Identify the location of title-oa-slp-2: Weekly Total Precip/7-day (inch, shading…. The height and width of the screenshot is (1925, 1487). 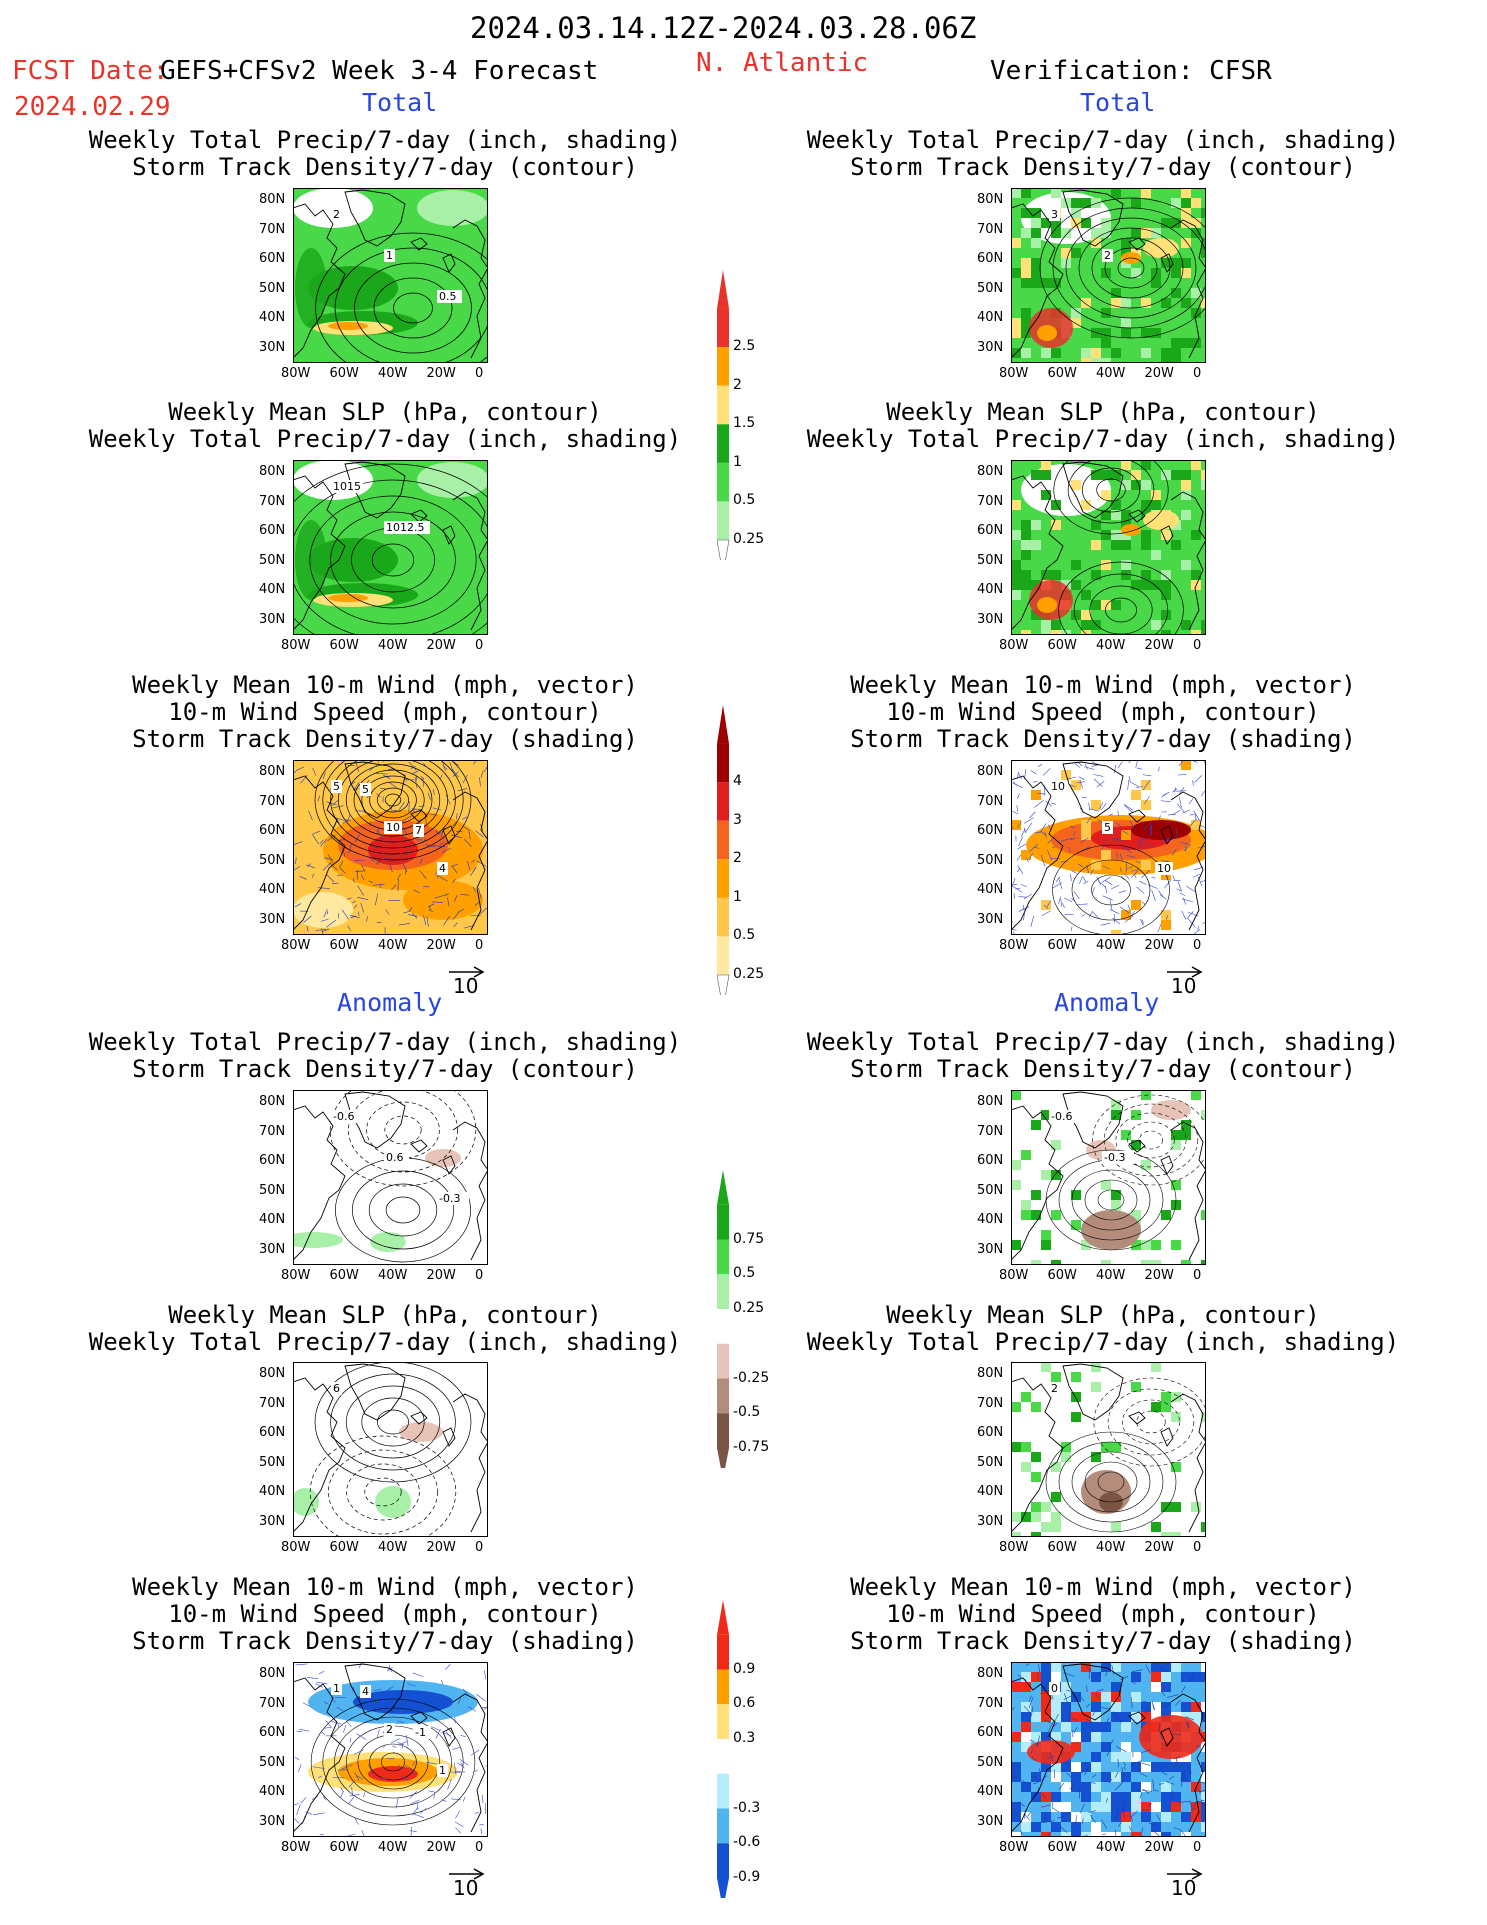
(1103, 1342).